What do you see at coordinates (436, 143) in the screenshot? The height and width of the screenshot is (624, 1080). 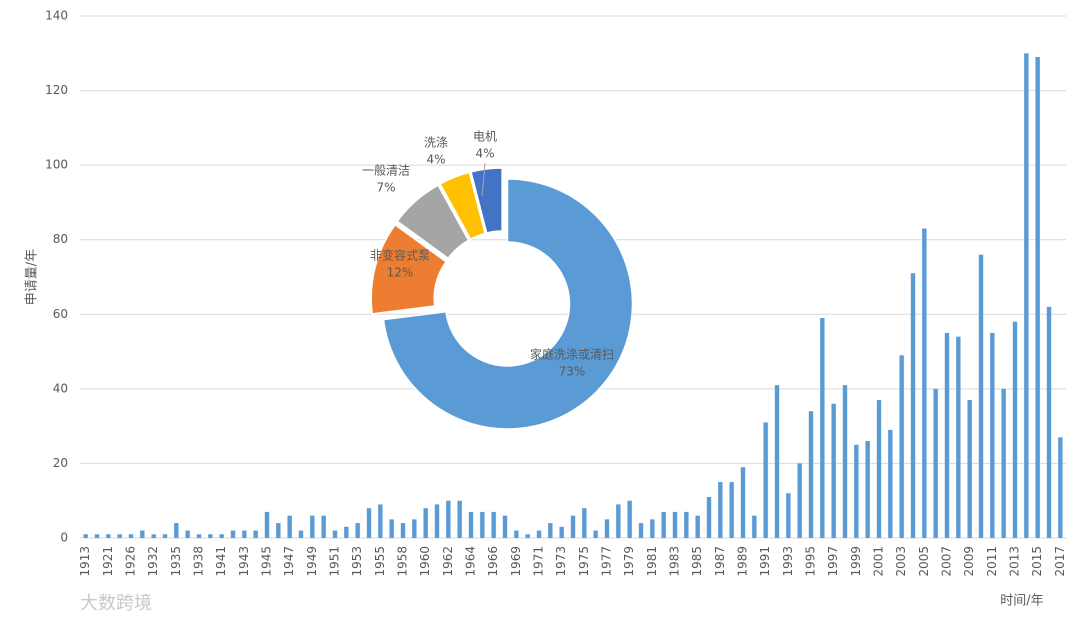 I see `slice-label: 洗涤` at bounding box center [436, 143].